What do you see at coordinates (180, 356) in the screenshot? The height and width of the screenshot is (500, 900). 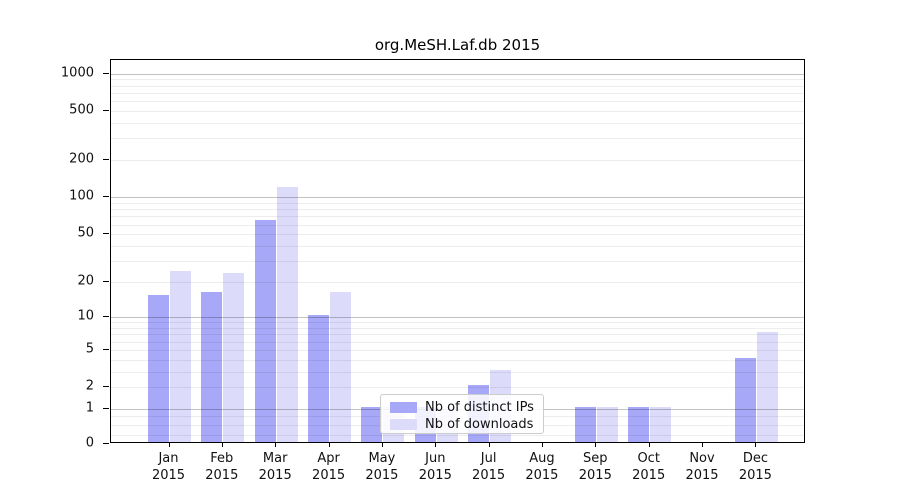 I see `bar-downloads-jan` at bounding box center [180, 356].